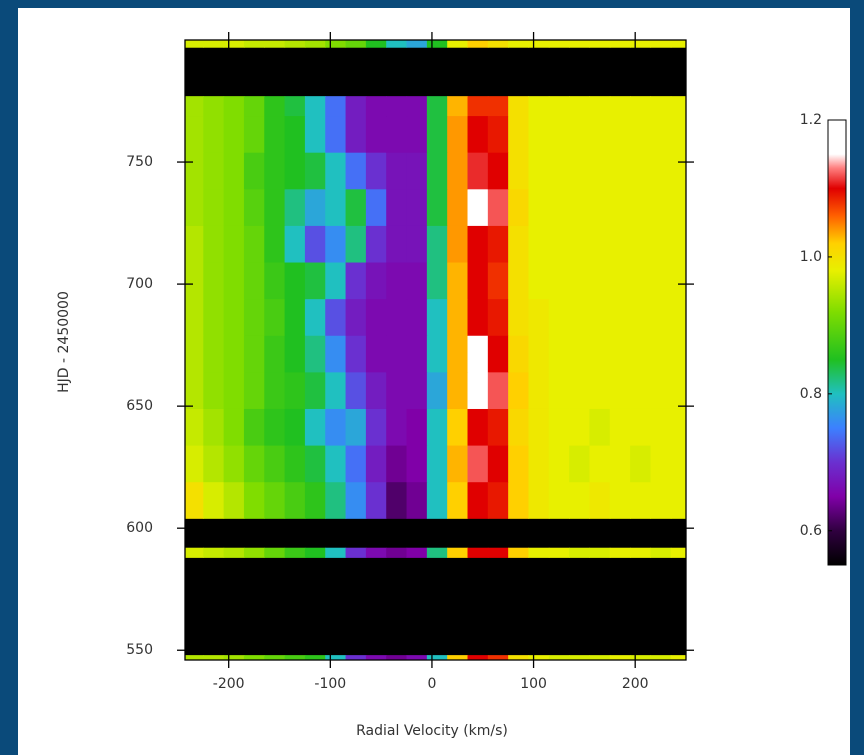 The height and width of the screenshot is (755, 864). I want to click on y-tick-label: 750, so click(139, 162).